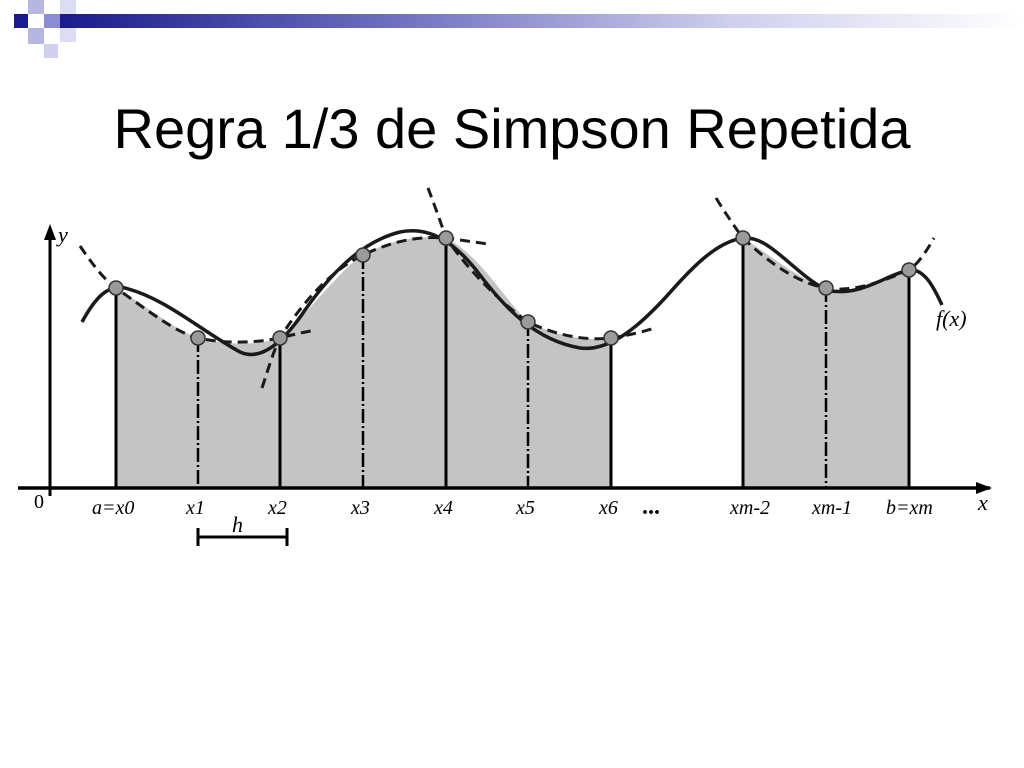 This screenshot has width=1024, height=768. I want to click on node-x5, so click(528, 322).